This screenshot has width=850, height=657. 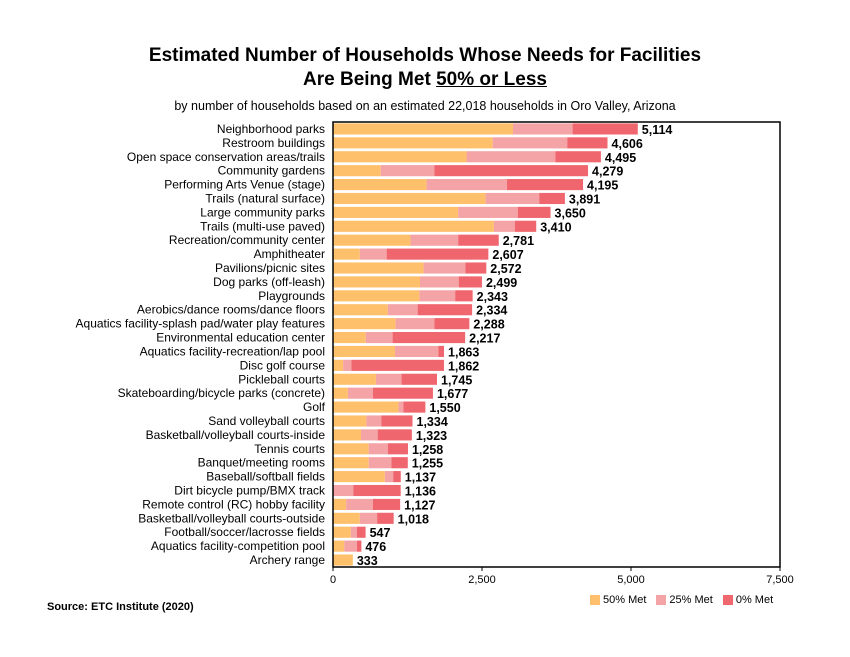 I want to click on total-label: 2,607, so click(x=507, y=255).